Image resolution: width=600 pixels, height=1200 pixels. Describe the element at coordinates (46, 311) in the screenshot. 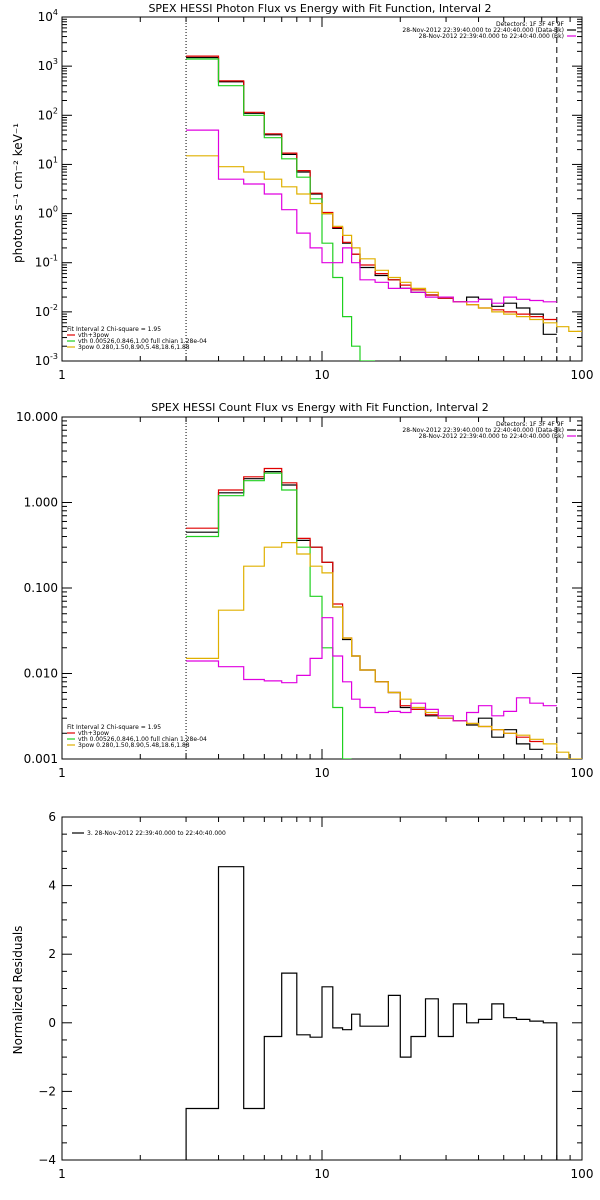

I see `y-tick-label: 10⁻²` at that location.